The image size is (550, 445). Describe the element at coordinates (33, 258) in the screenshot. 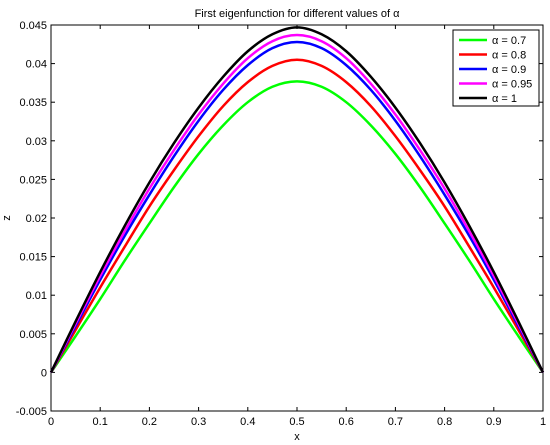

I see `y-tick-label: 0.015` at that location.